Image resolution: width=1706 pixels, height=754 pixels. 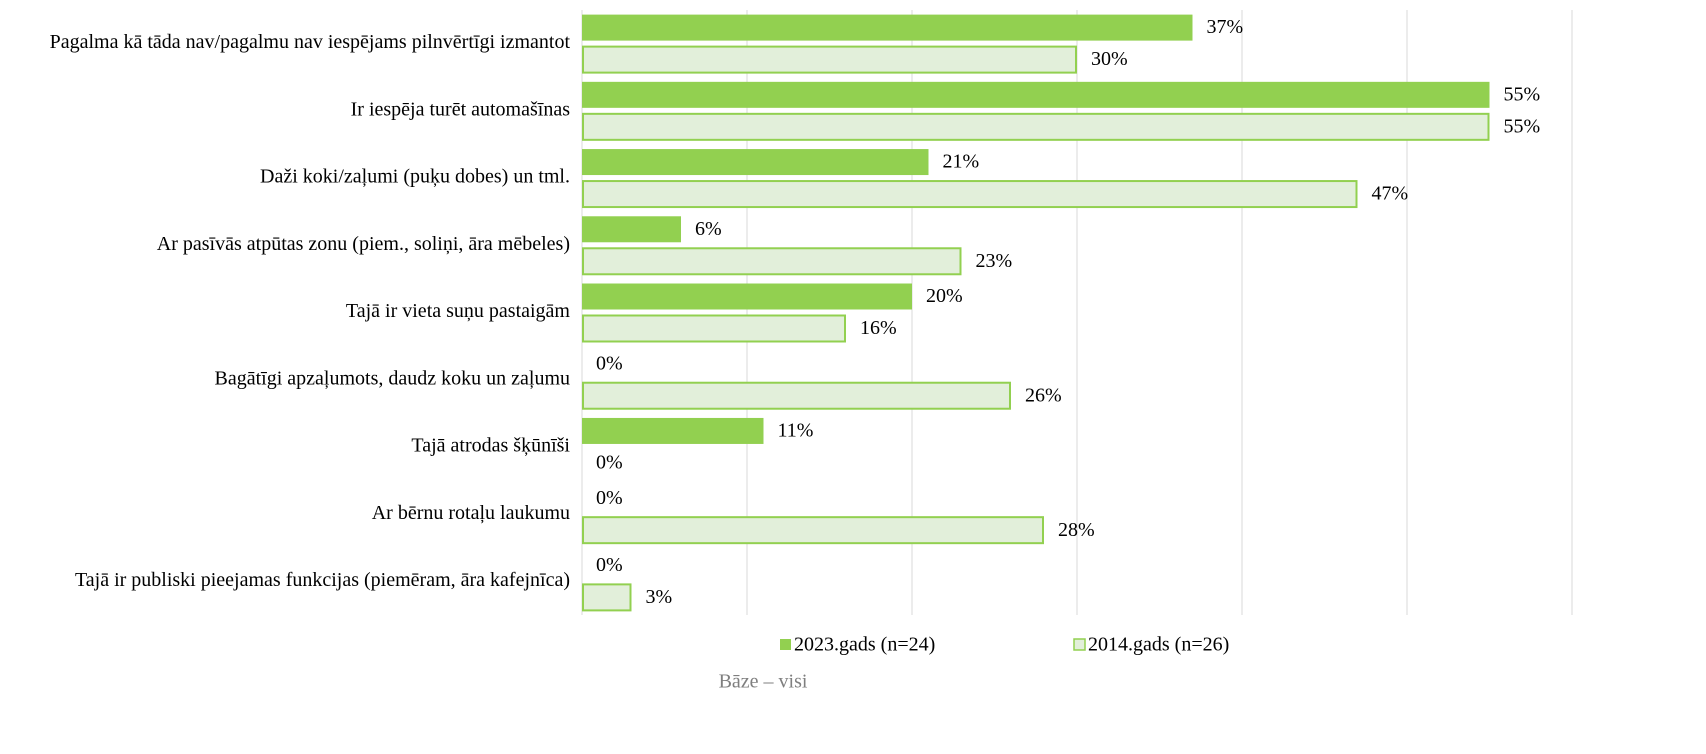 I want to click on data-label: 23%, so click(x=994, y=261).